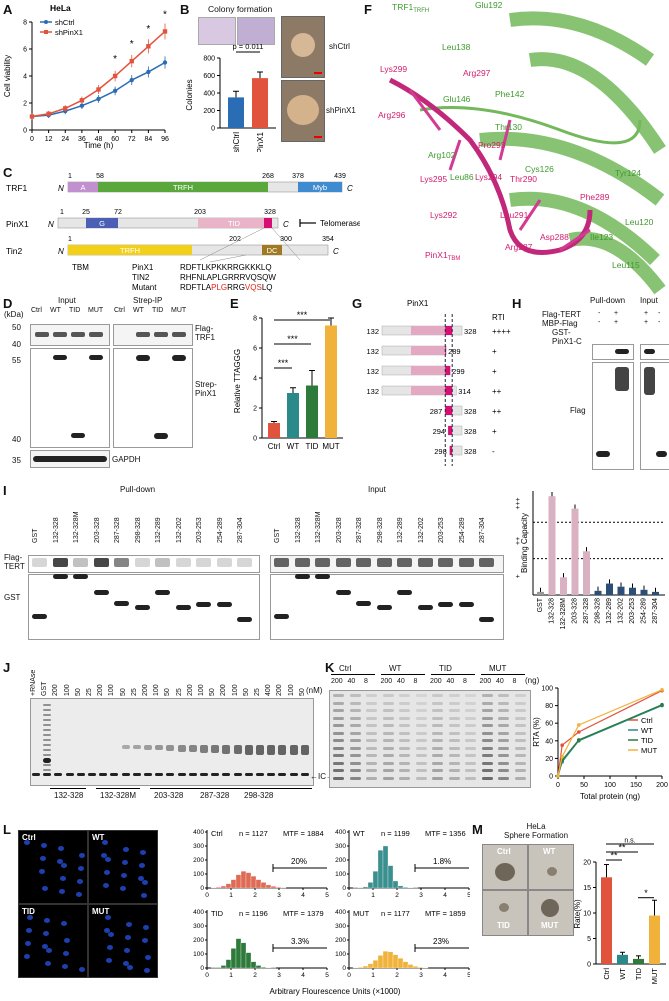 This screenshot has height=1001, width=669. What do you see at coordinates (70, 176) in the screenshot?
I see `residue-number: 1` at bounding box center [70, 176].